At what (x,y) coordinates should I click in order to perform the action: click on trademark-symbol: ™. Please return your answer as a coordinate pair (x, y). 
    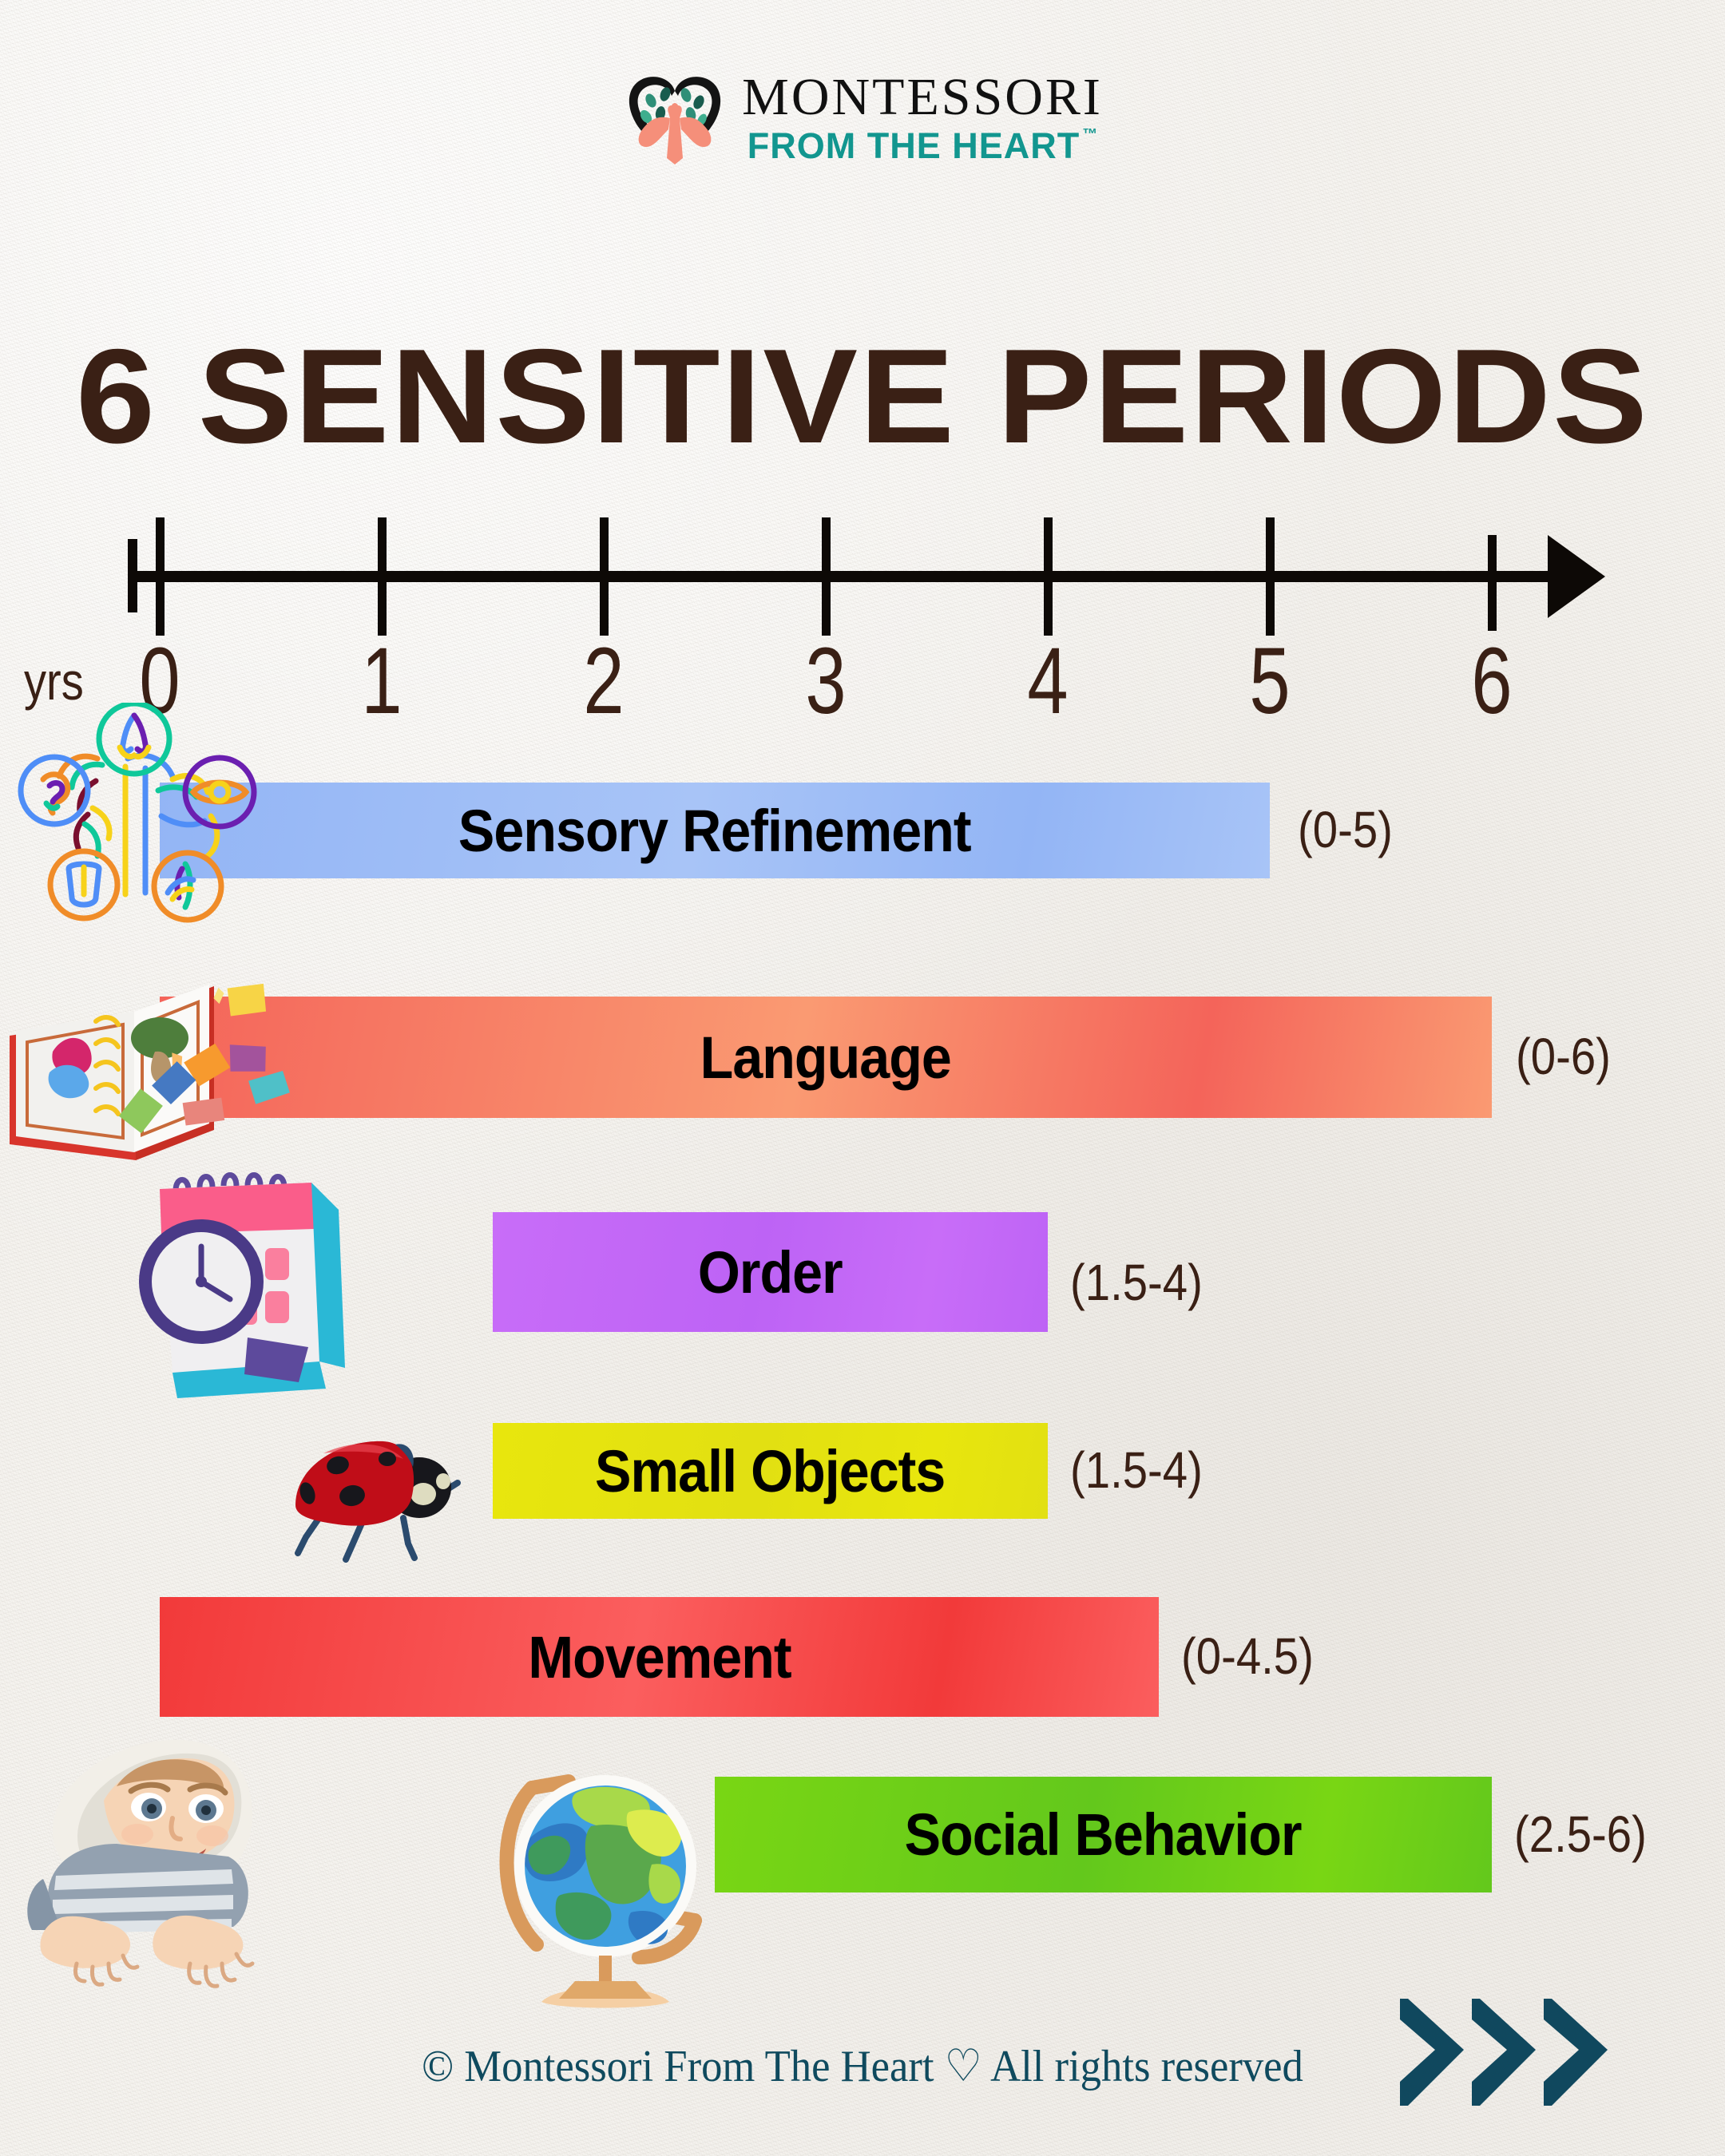
    Looking at the image, I should click on (1090, 134).